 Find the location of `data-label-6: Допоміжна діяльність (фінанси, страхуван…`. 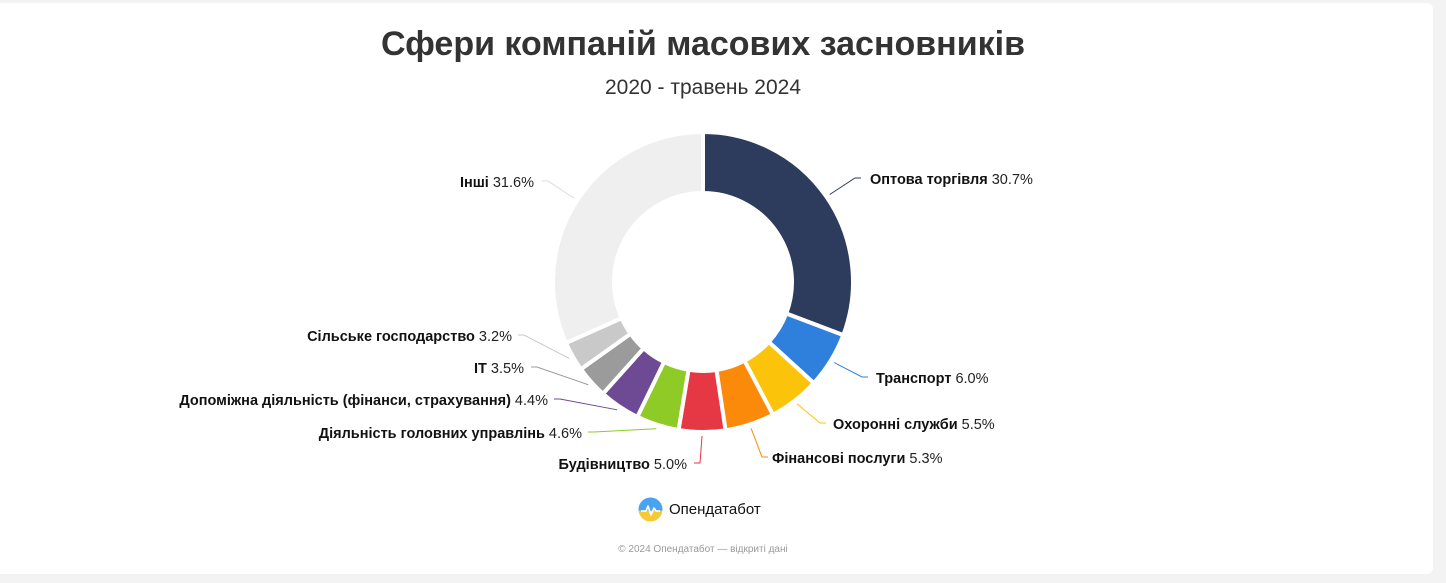

data-label-6: Допоміжна діяльність (фінанси, страхуван… is located at coordinates (363, 401).